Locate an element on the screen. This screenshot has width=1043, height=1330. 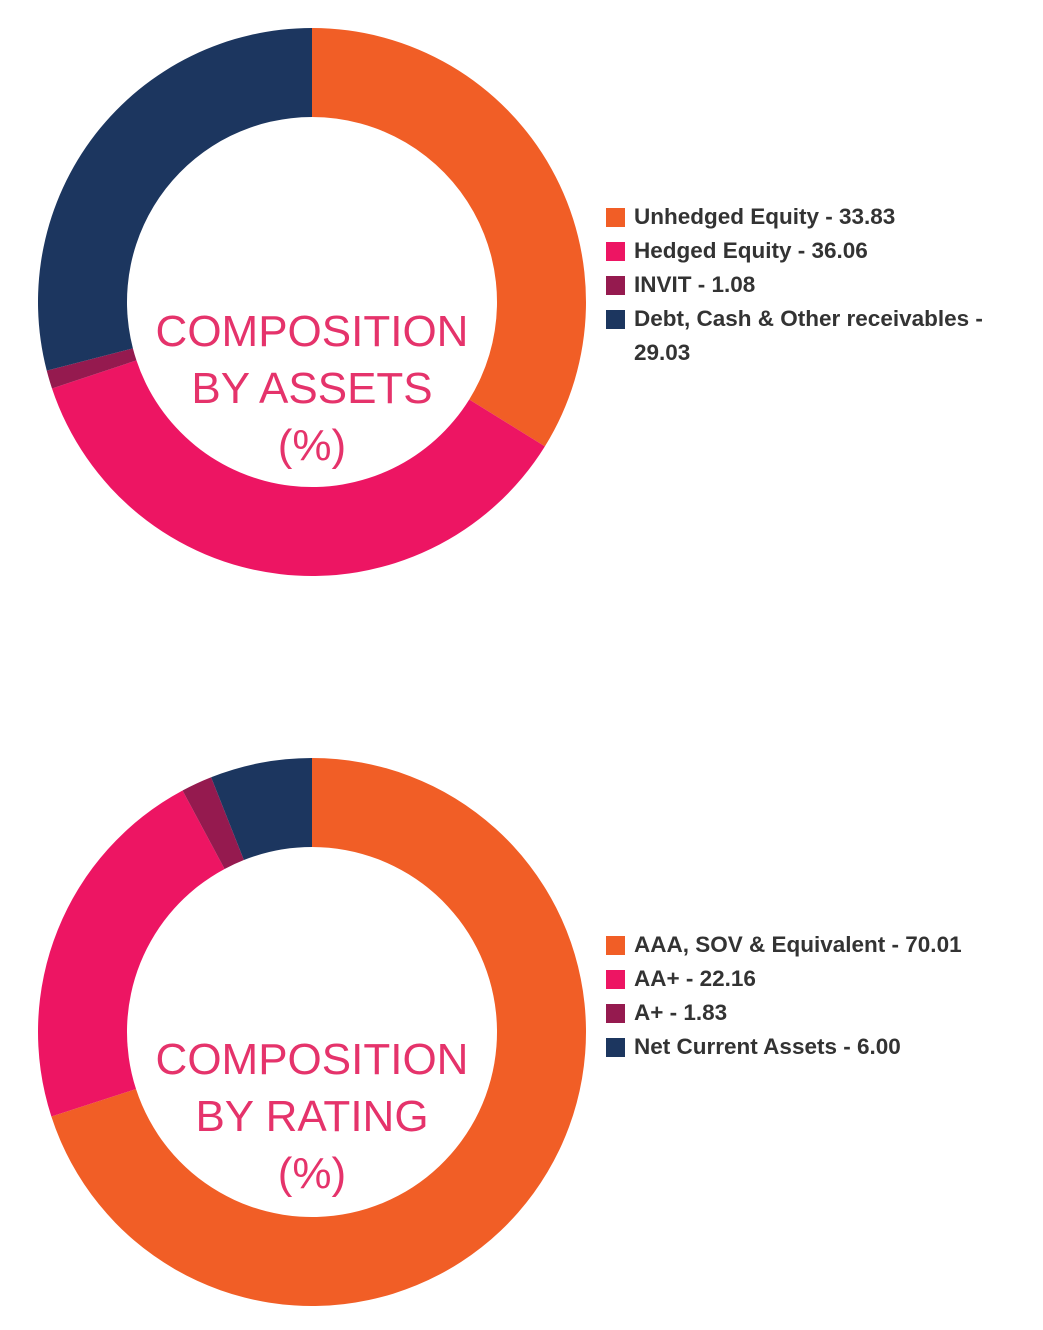
legend-item: AAA, SOV & Equivalent - 70.01 is located at coordinates (821, 945).